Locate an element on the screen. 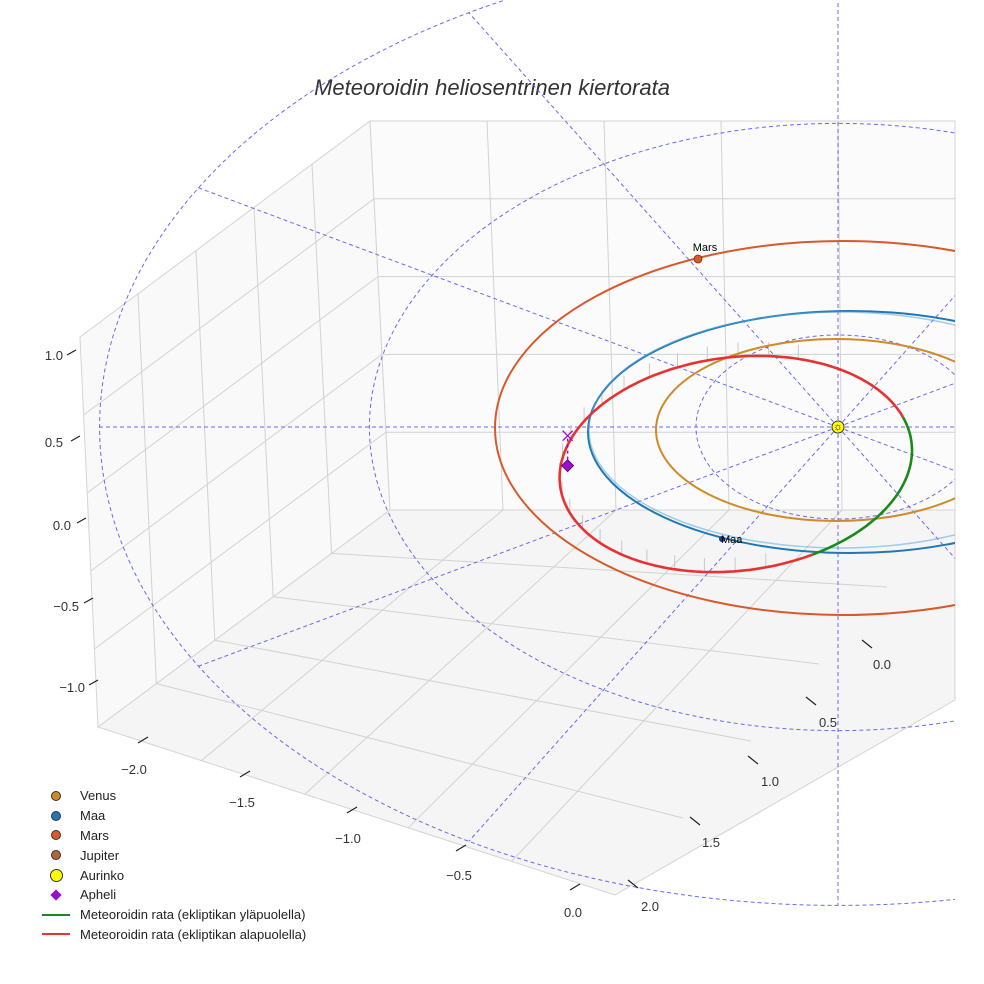 The width and height of the screenshot is (984, 984). sun-marker is located at coordinates (838, 427).